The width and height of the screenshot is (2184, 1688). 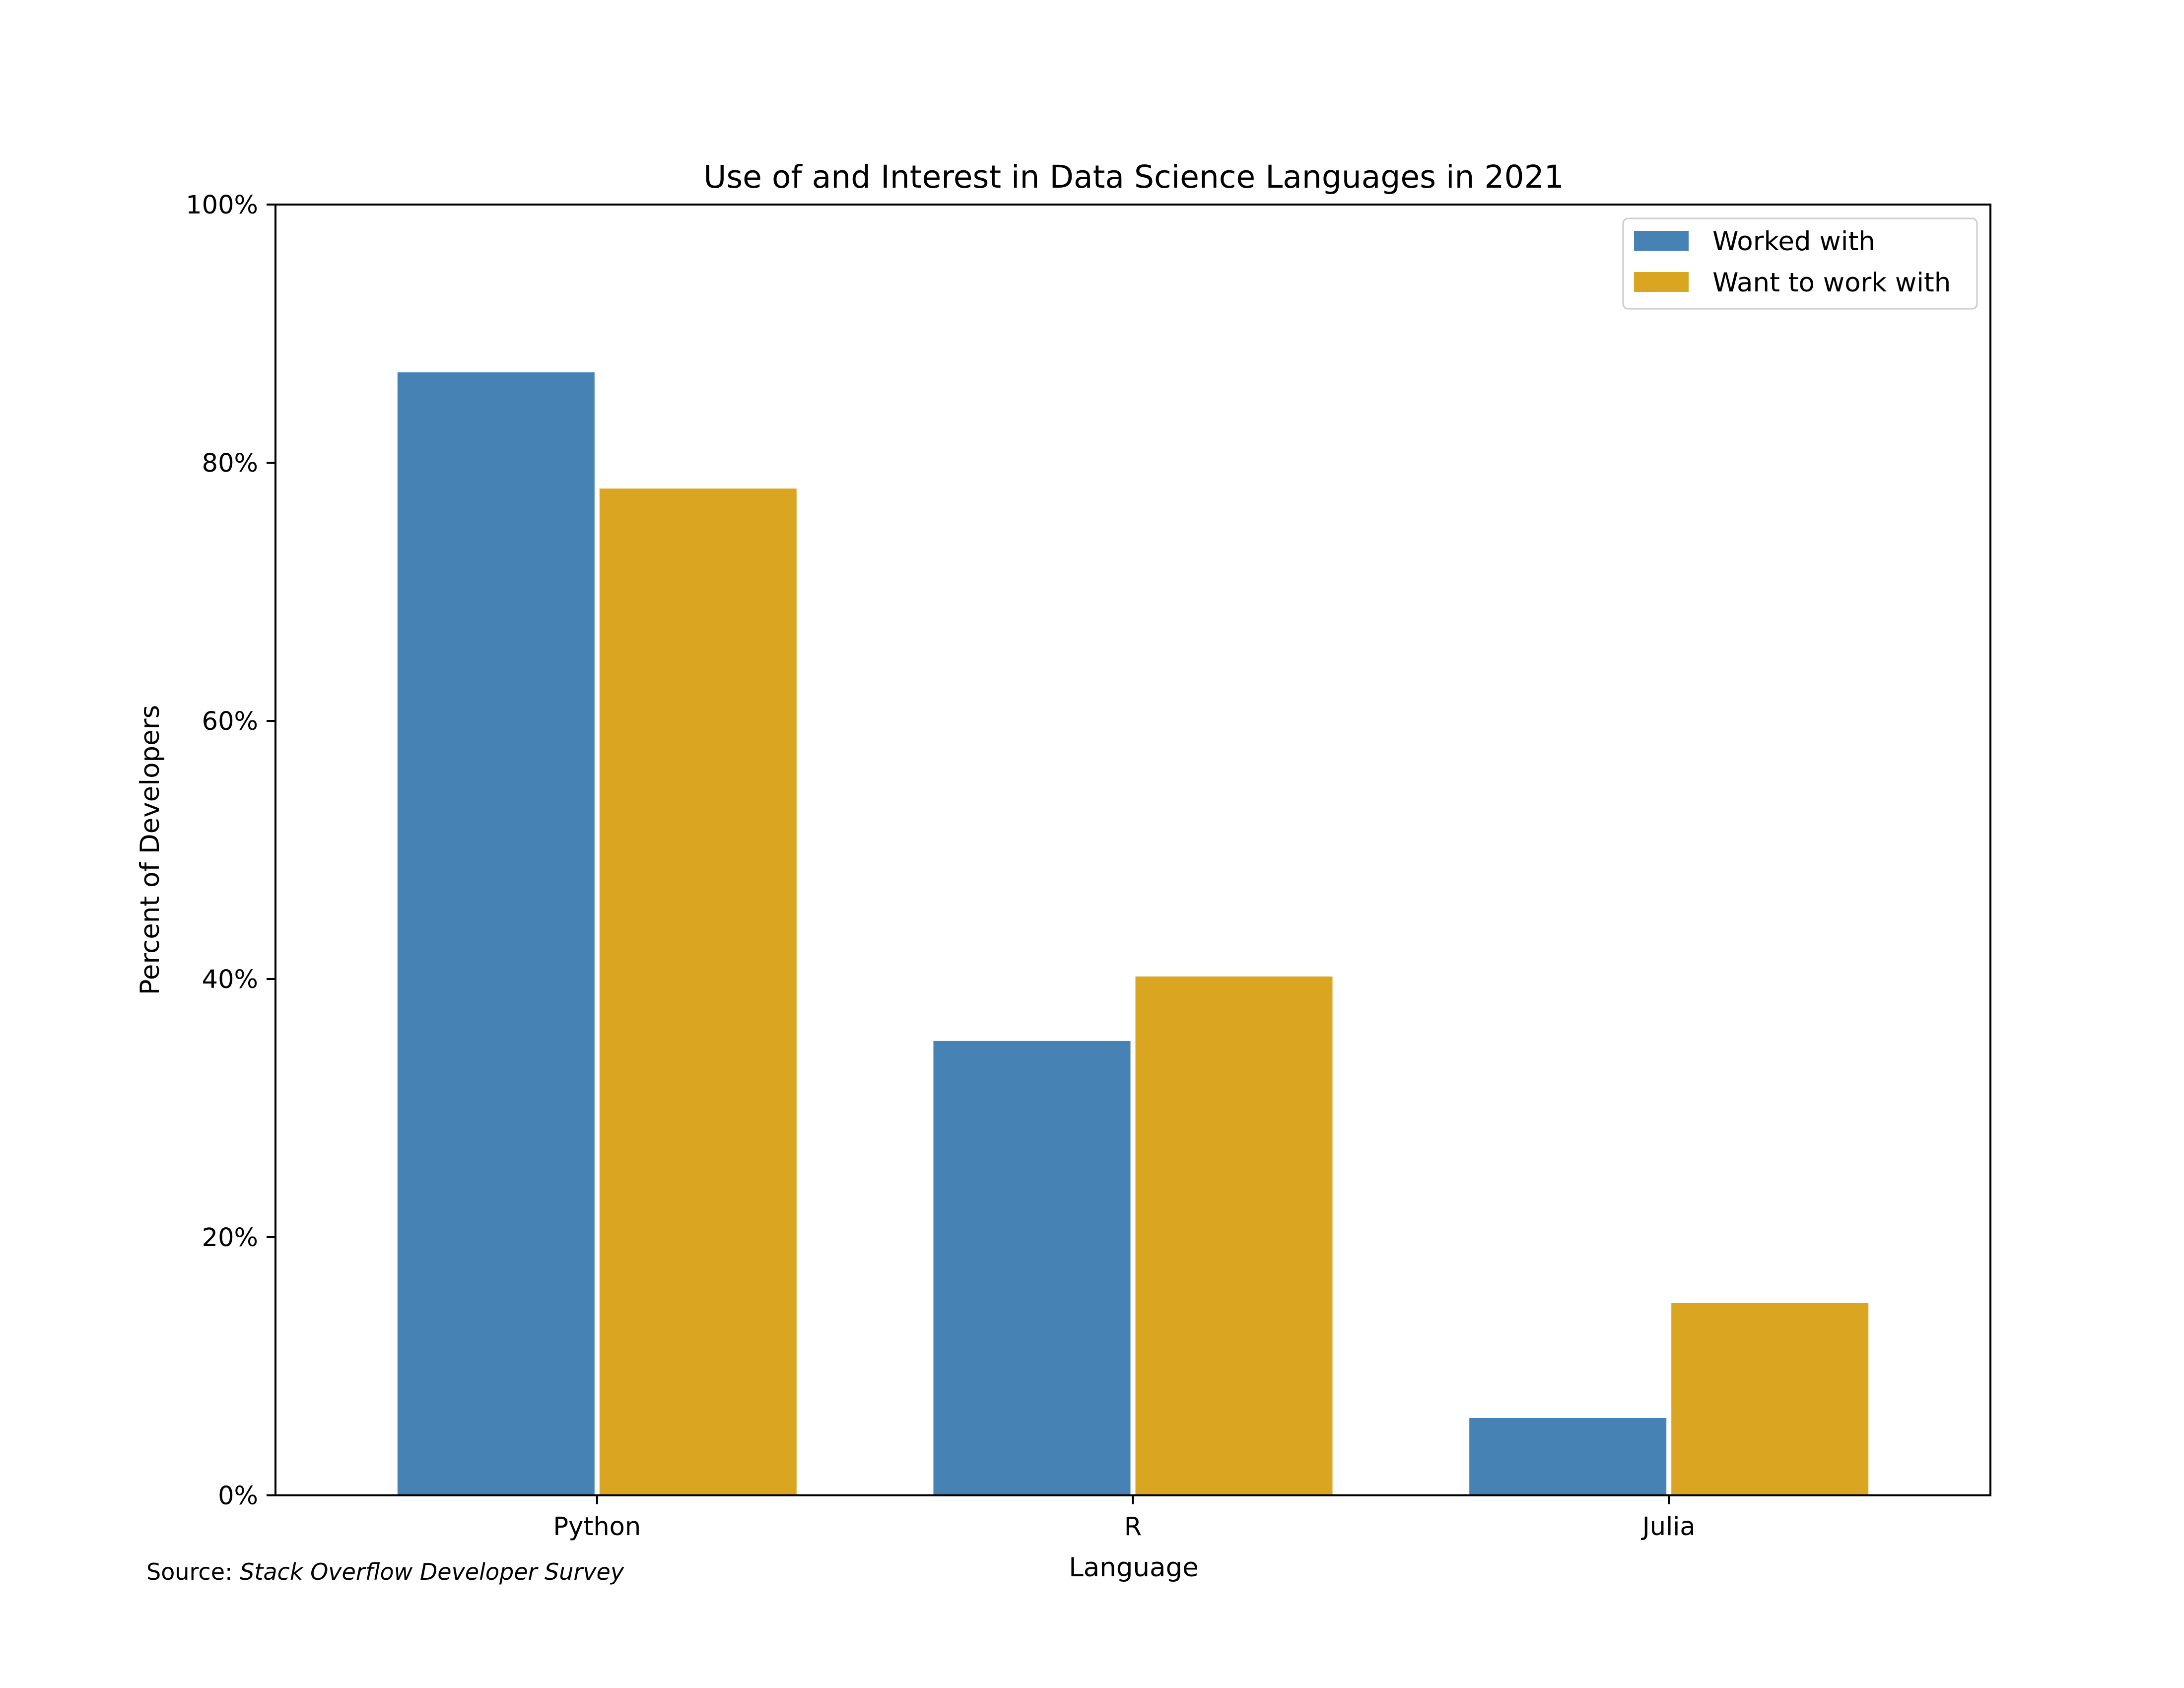 I want to click on bar-r-worked-with, so click(x=1032, y=1268).